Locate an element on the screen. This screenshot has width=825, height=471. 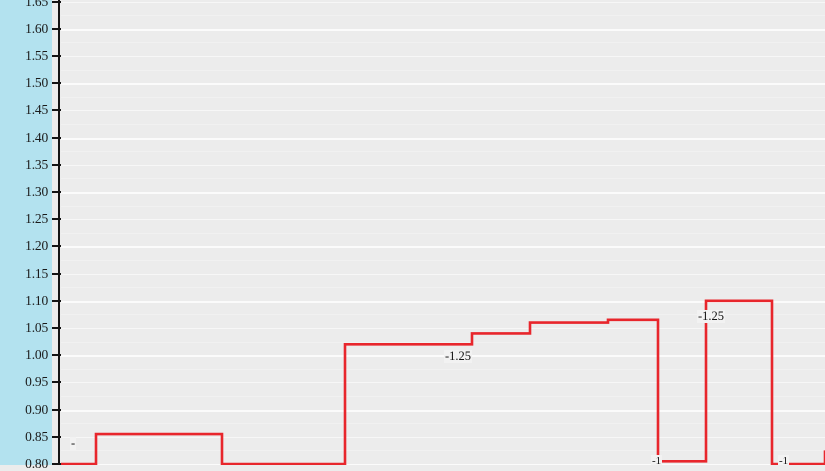
y-tick-label: 1.40 is located at coordinates (36, 137).